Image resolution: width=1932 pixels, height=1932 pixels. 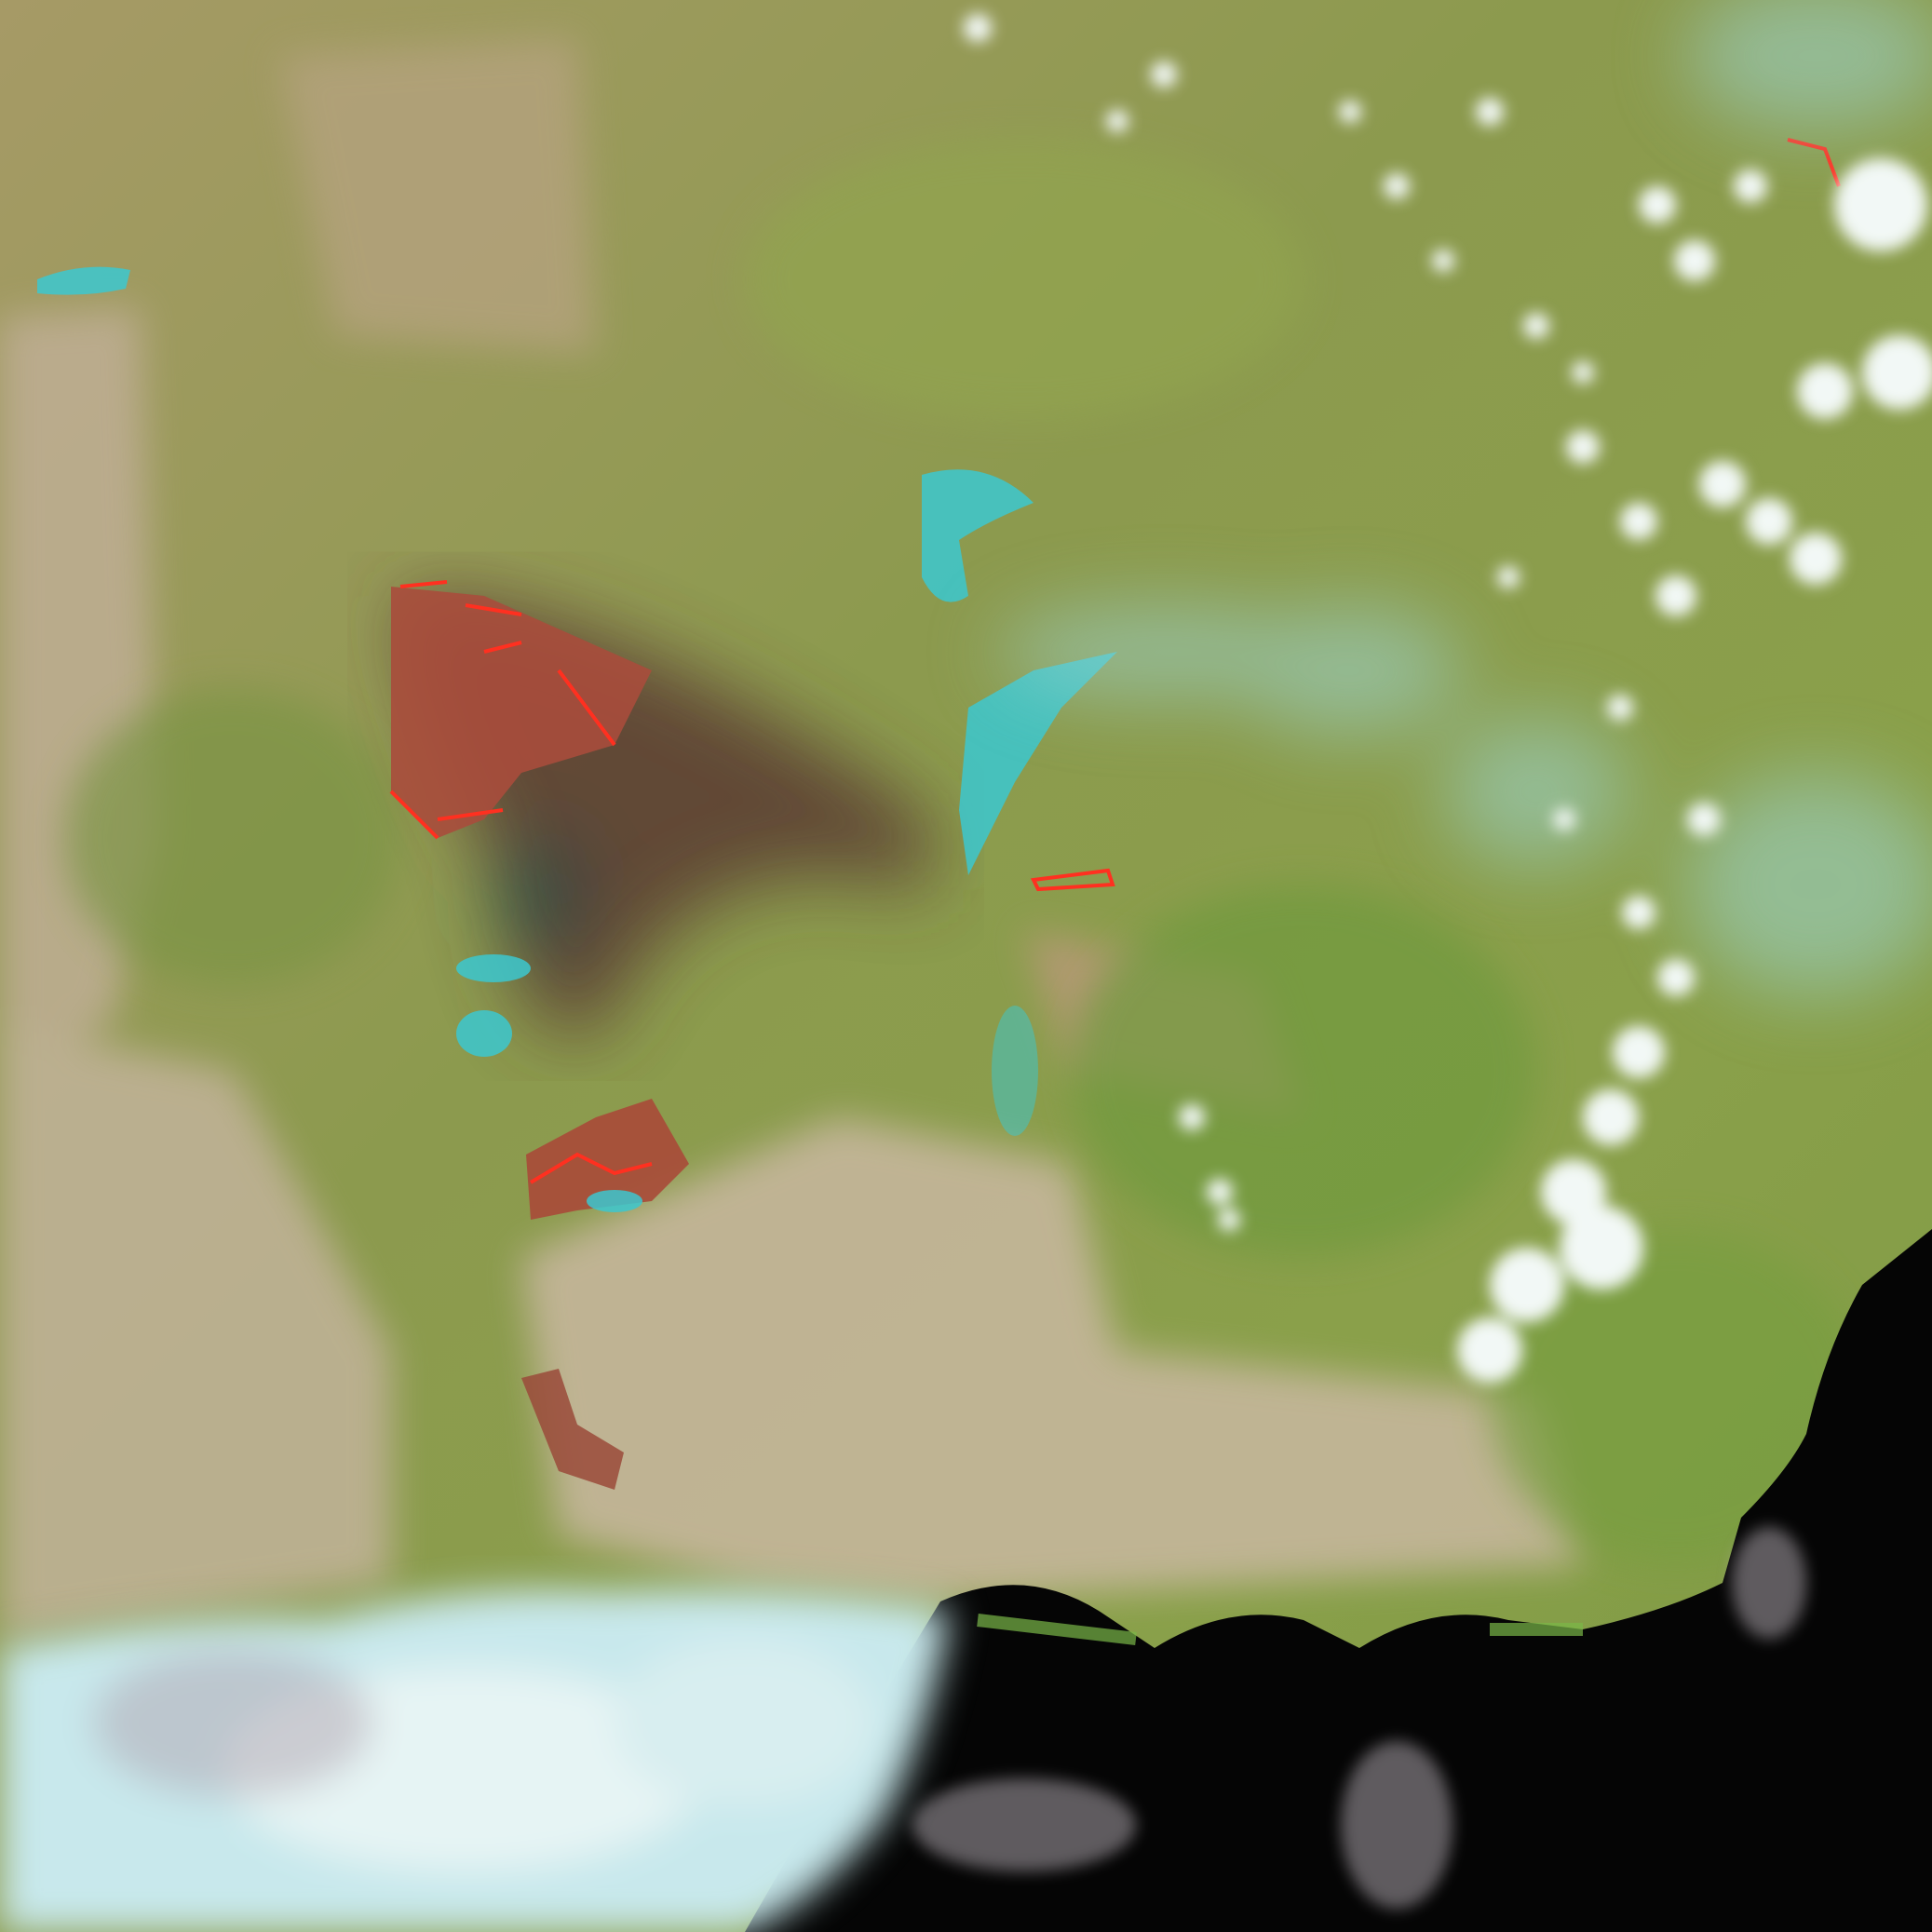 I want to click on ocean-cloud-streaks, so click(x=1359, y=1718).